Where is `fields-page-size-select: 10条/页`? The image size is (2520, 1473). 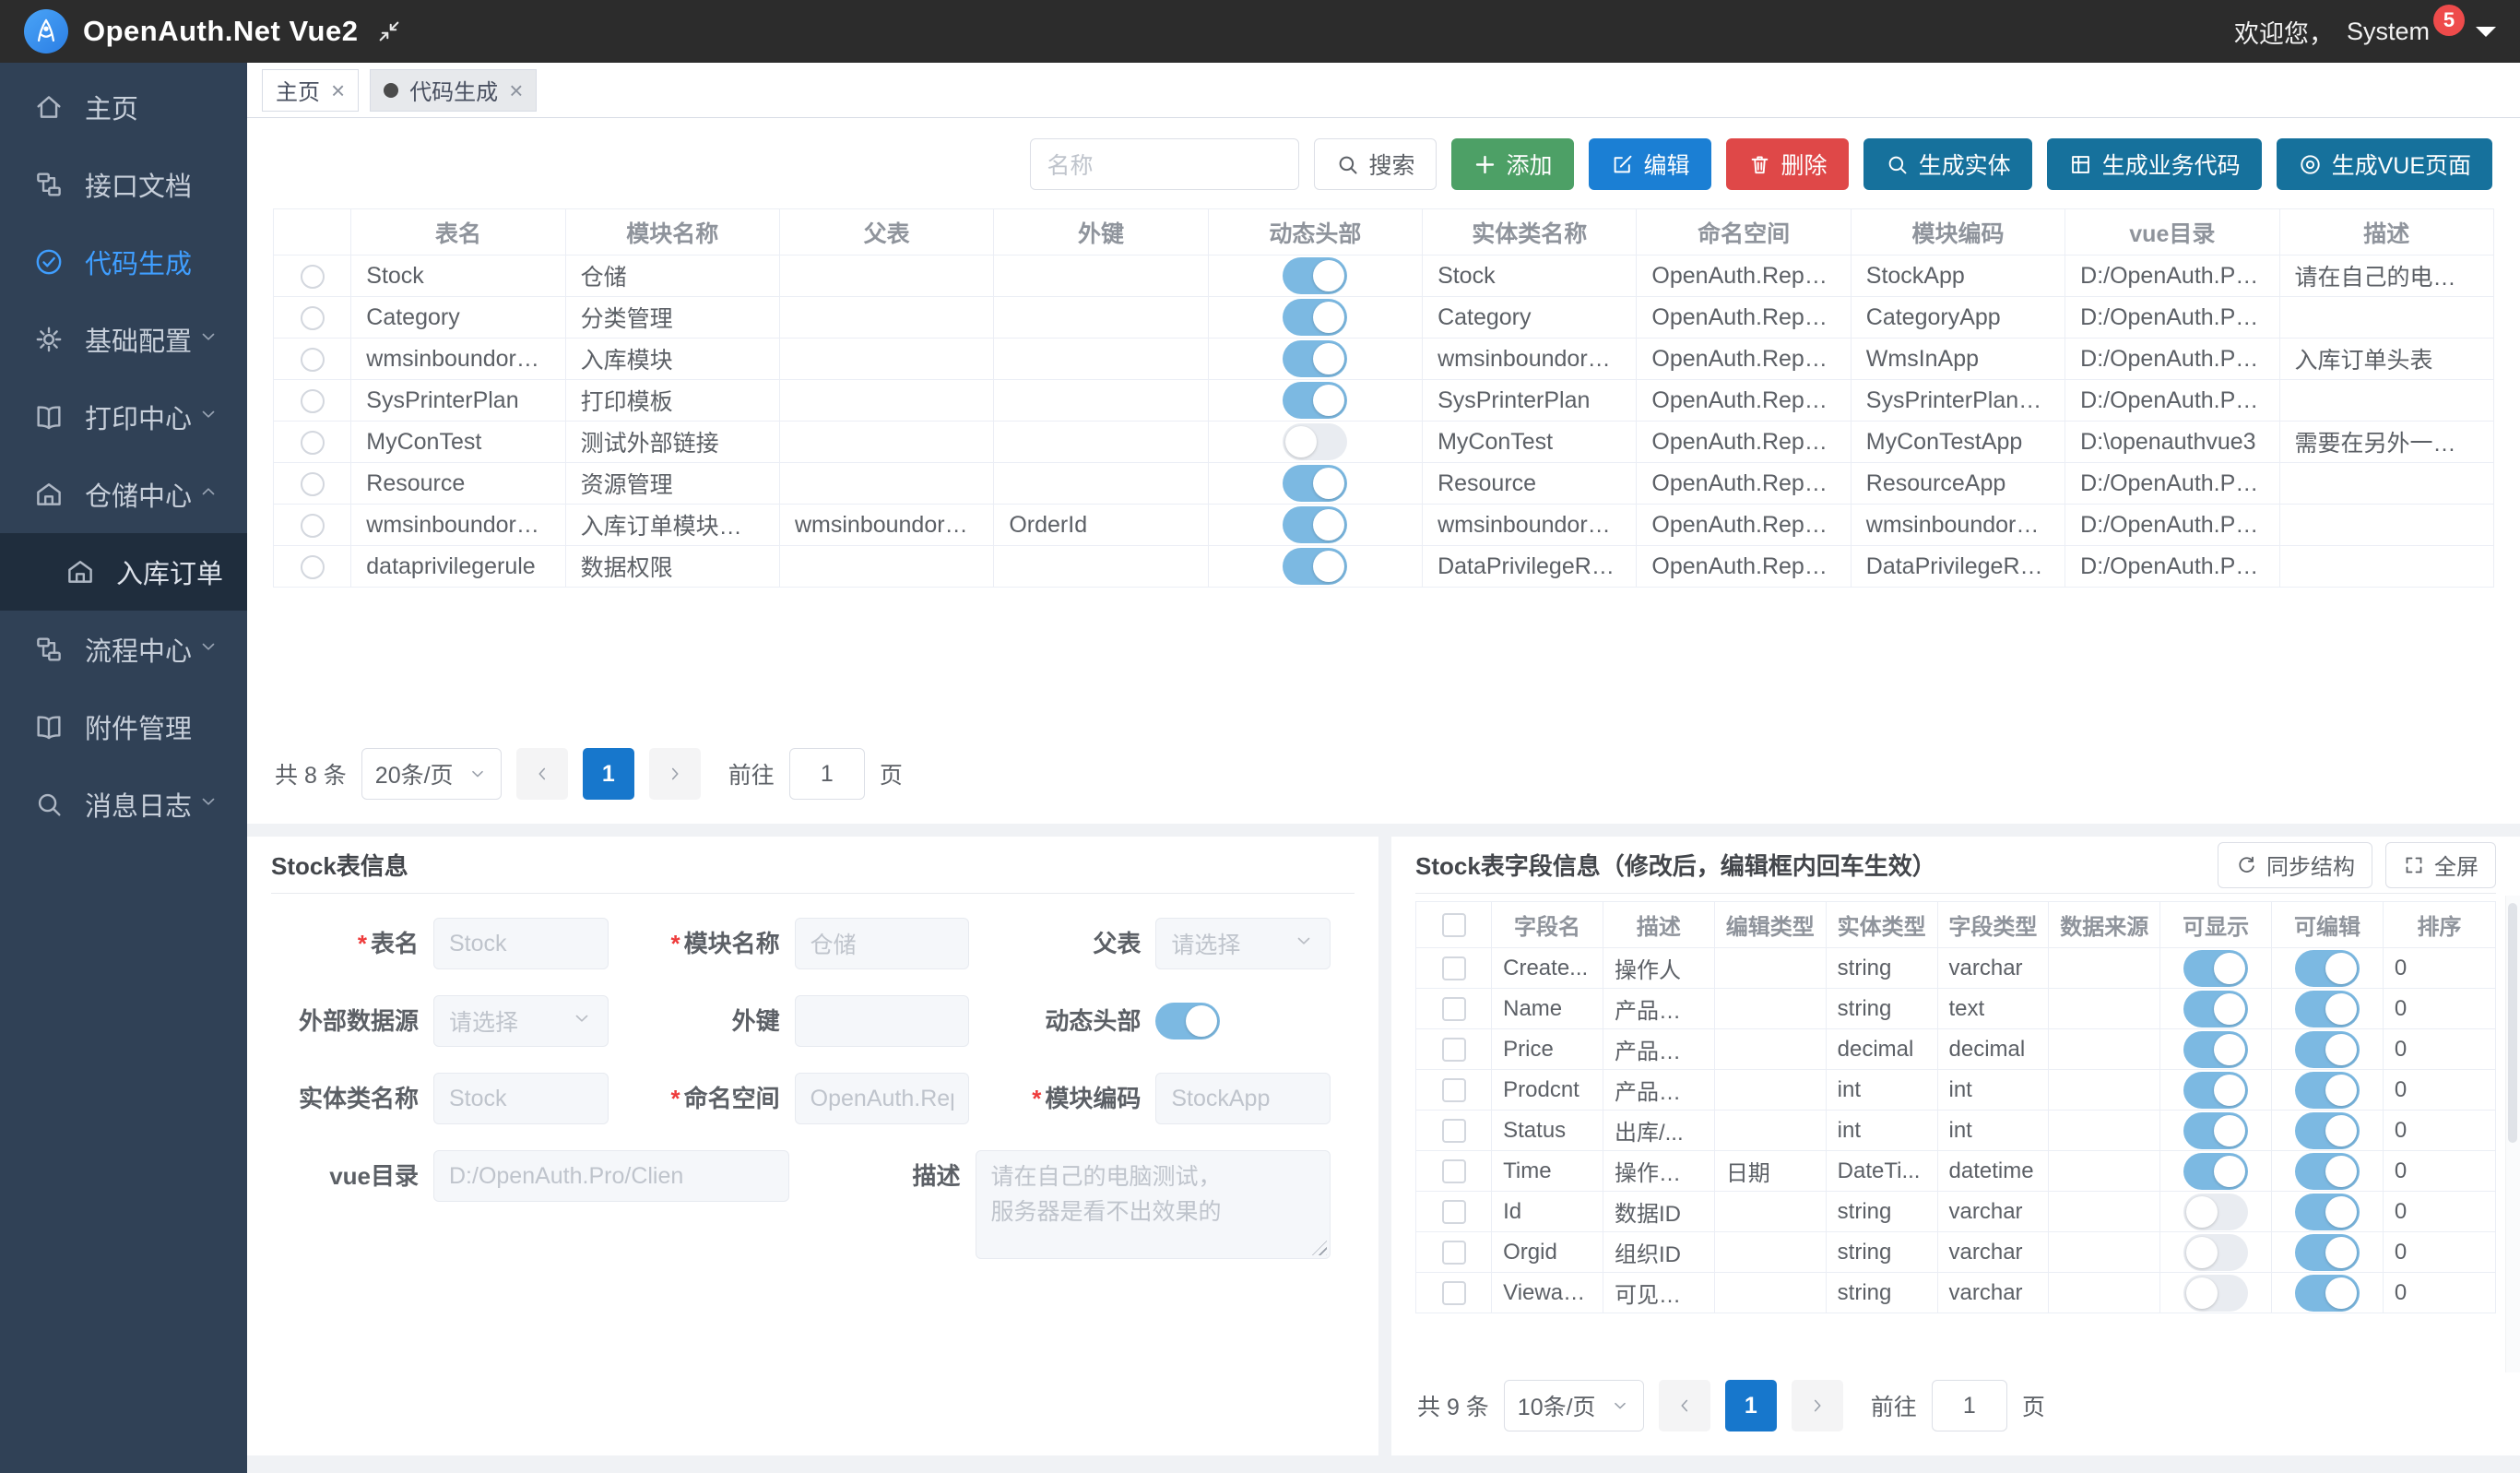
fields-page-size-select: 10条/页 is located at coordinates (1573, 1405).